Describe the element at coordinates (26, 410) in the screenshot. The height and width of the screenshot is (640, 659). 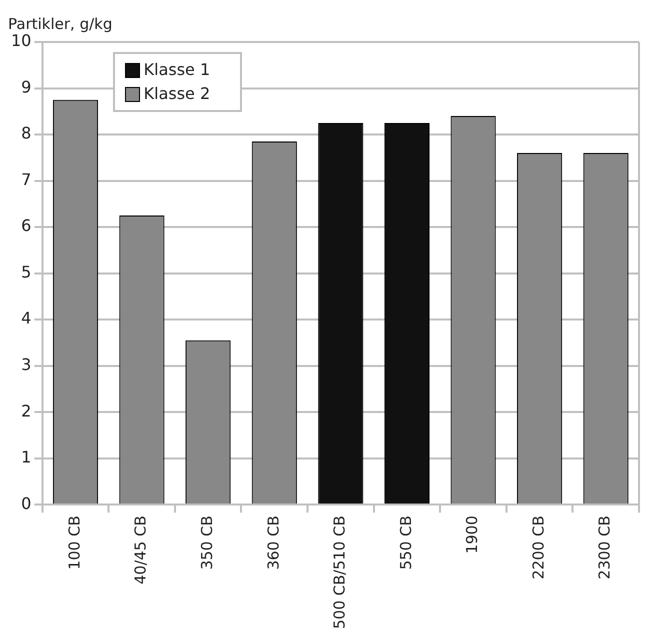
I see `y-tick-label: 2` at that location.